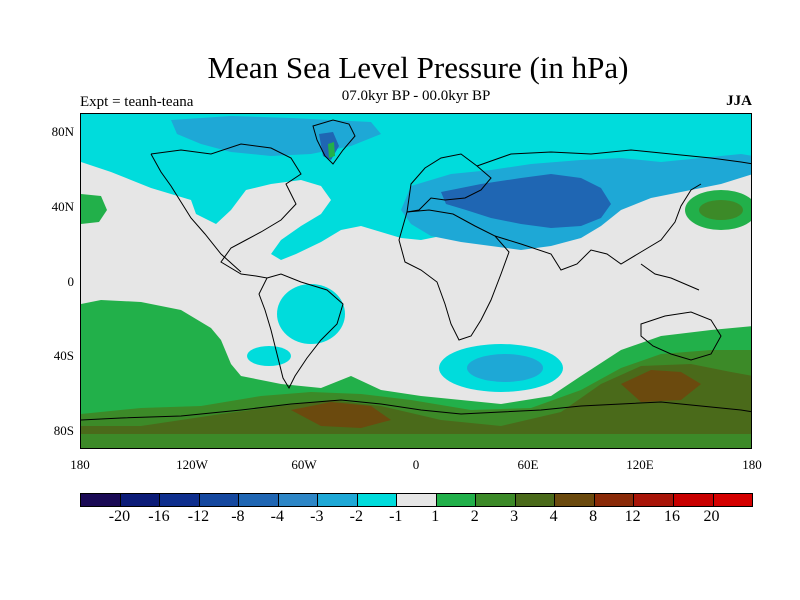 The image size is (800, 600). Describe the element at coordinates (62, 131) in the screenshot. I see `lat-label-80n: 80N` at that location.